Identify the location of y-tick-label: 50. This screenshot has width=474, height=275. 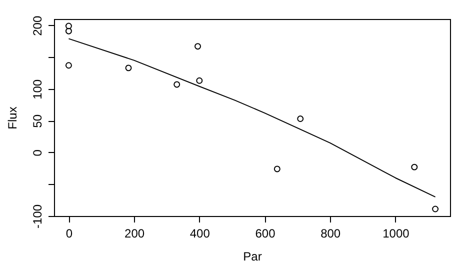
(37, 121).